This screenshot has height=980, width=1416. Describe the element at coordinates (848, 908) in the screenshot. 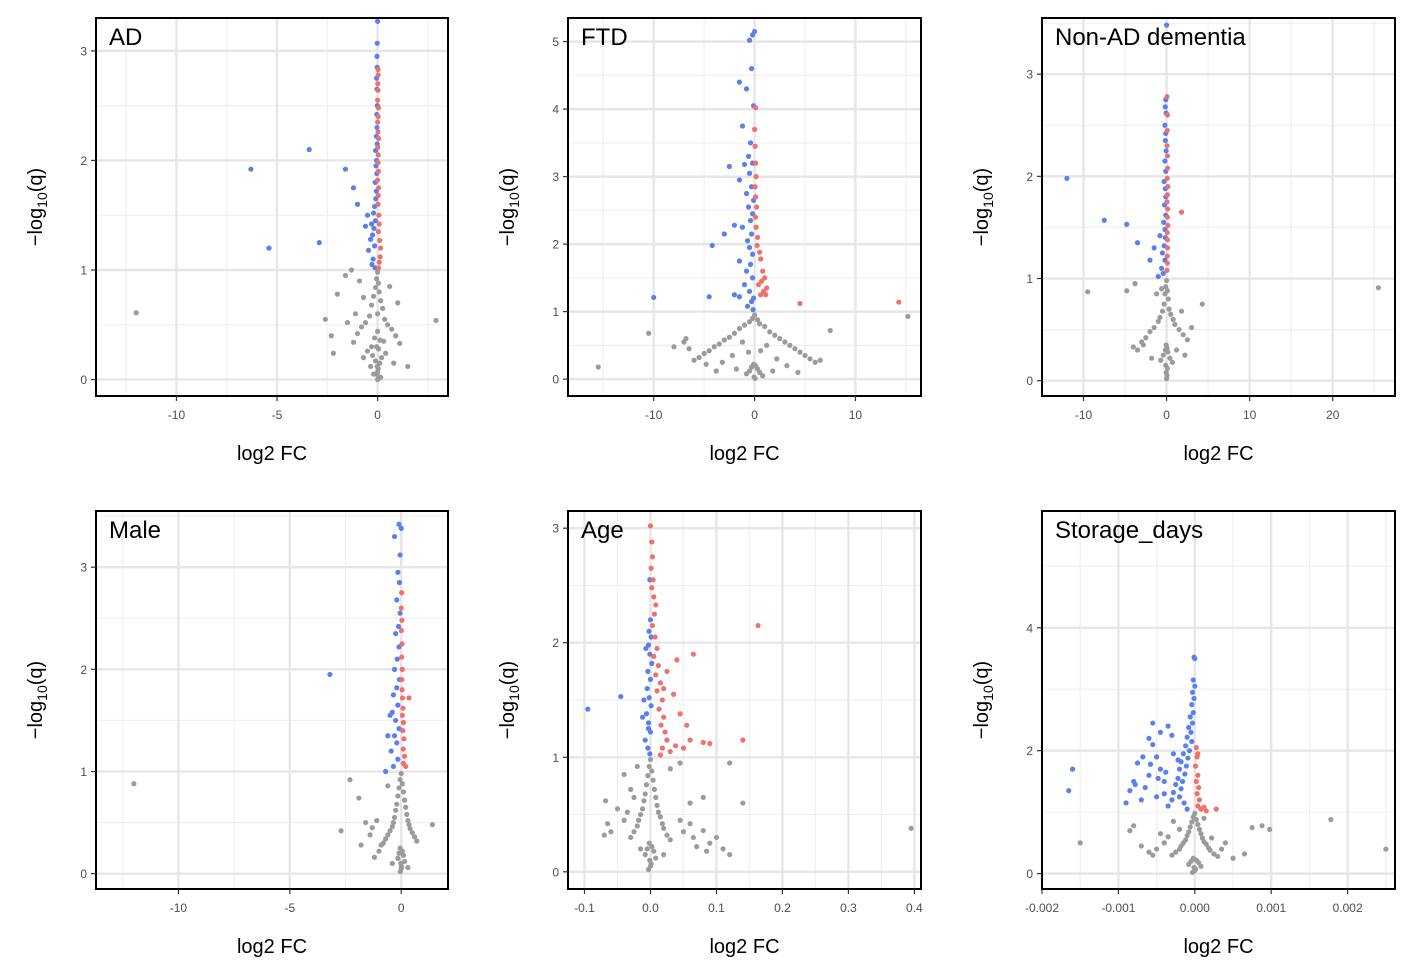

I see `x-tick-label: 0.3` at that location.